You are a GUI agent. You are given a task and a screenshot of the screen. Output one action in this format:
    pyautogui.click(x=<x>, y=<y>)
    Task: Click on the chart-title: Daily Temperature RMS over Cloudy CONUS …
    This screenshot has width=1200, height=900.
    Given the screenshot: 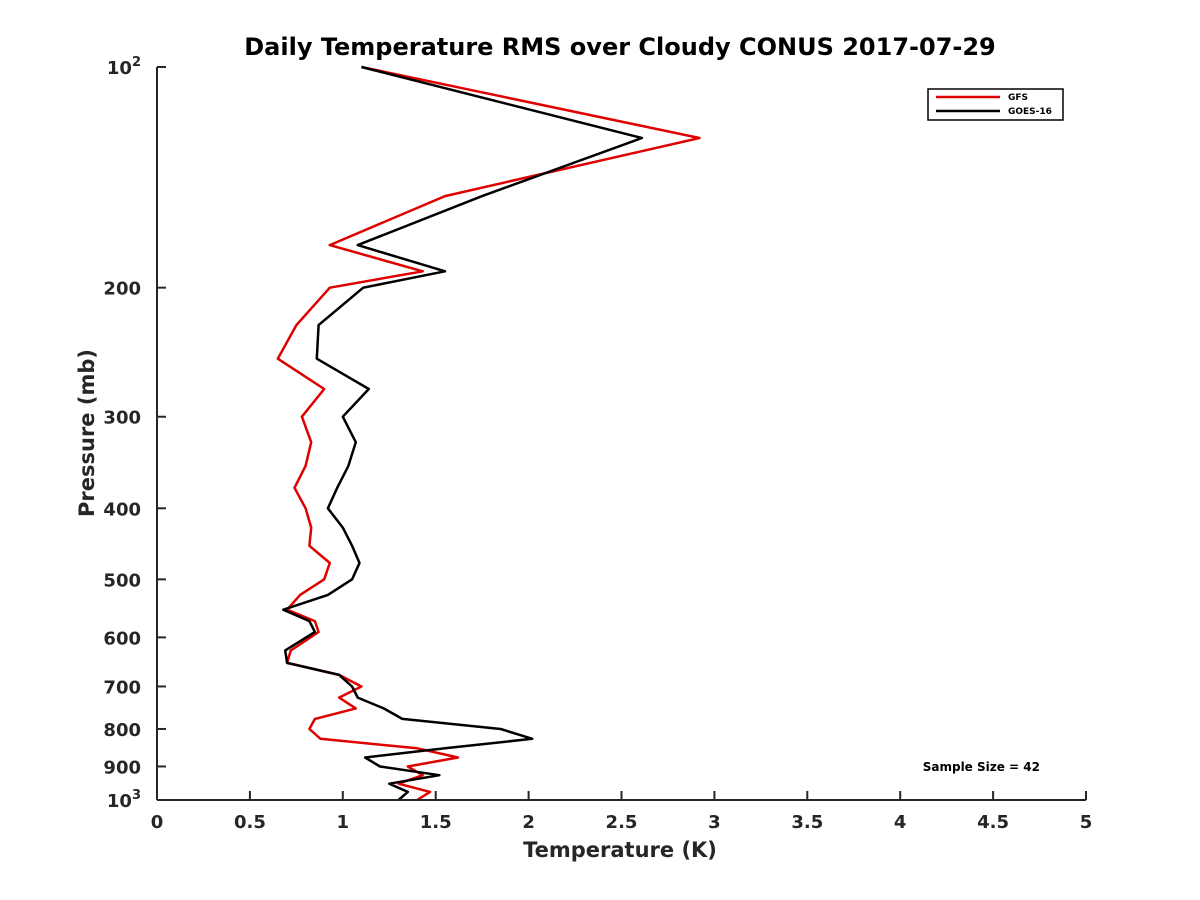 What is the action you would take?
    pyautogui.click(x=620, y=47)
    